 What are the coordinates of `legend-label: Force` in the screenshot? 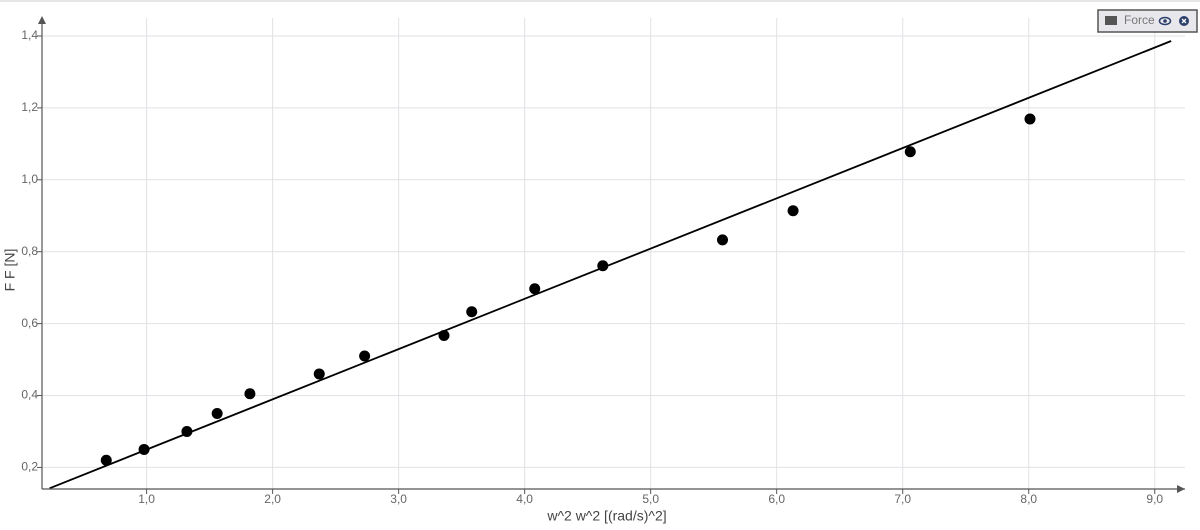 It's located at (1139, 20).